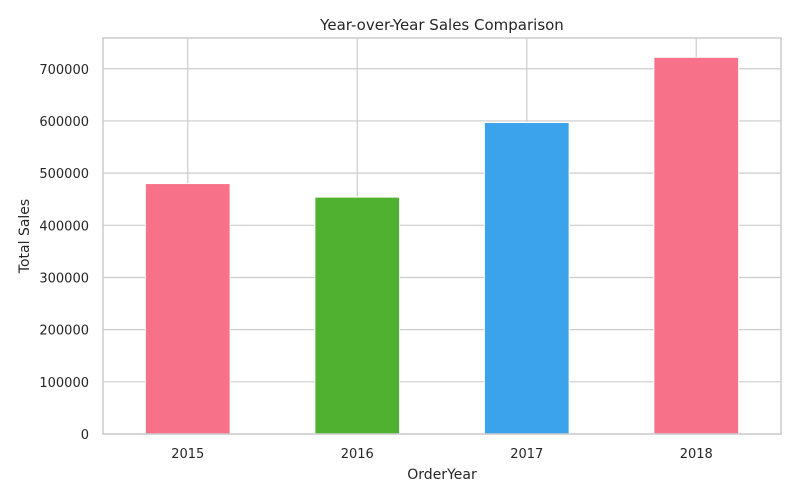 The height and width of the screenshot is (500, 800). Describe the element at coordinates (64, 383) in the screenshot. I see `y-tick-label: 100000` at that location.